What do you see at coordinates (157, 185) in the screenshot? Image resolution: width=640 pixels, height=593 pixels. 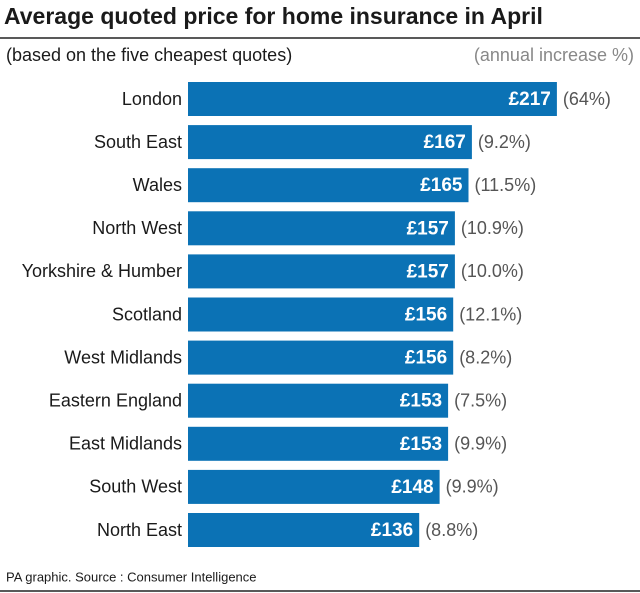 I see `category-label: Wales` at bounding box center [157, 185].